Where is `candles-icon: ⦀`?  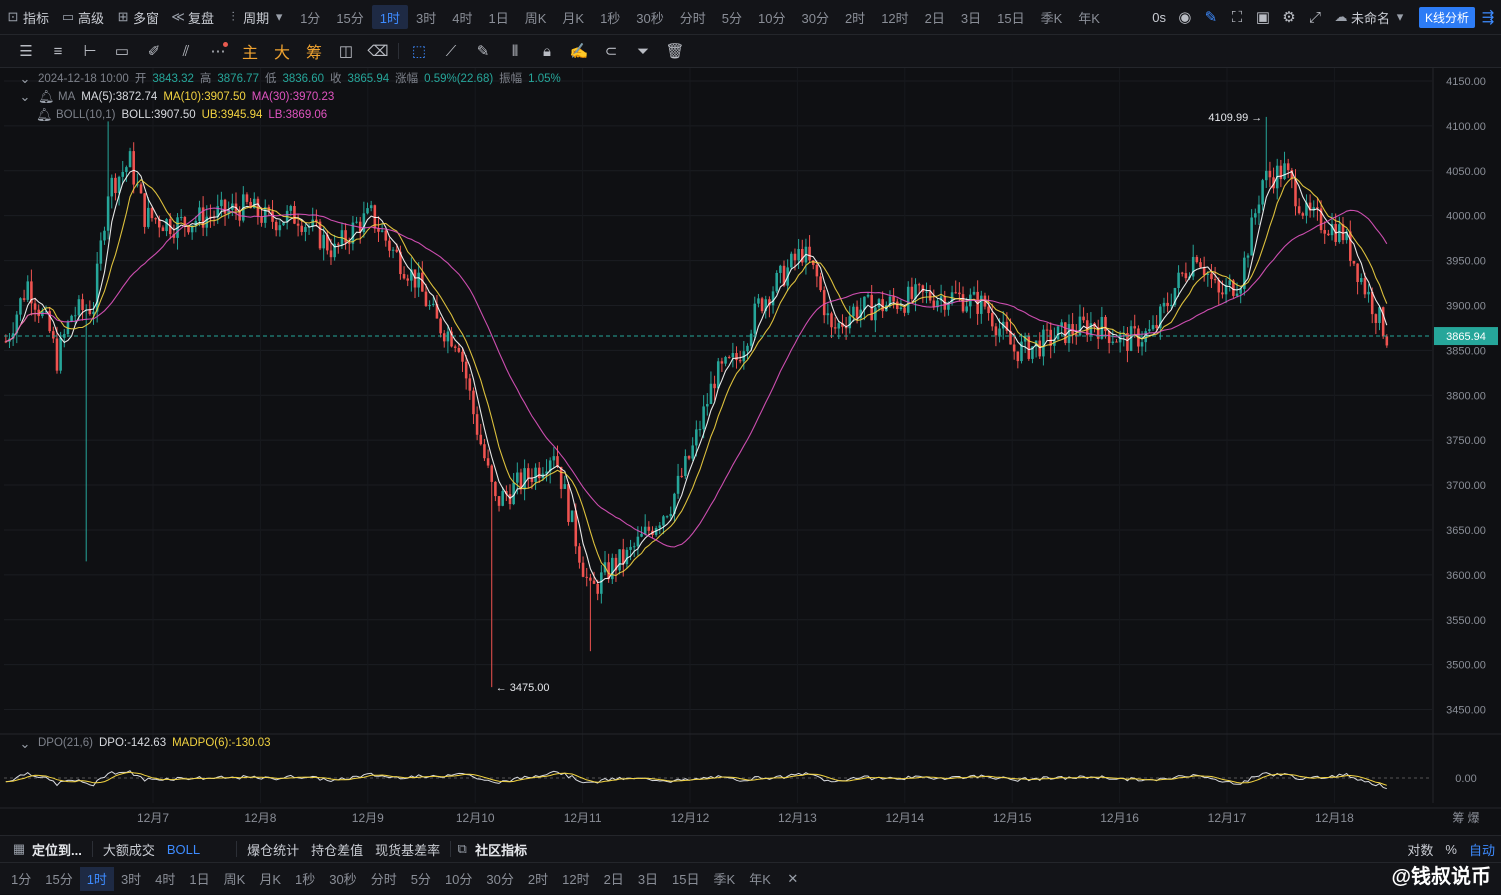 candles-icon: ⦀ is located at coordinates (515, 51).